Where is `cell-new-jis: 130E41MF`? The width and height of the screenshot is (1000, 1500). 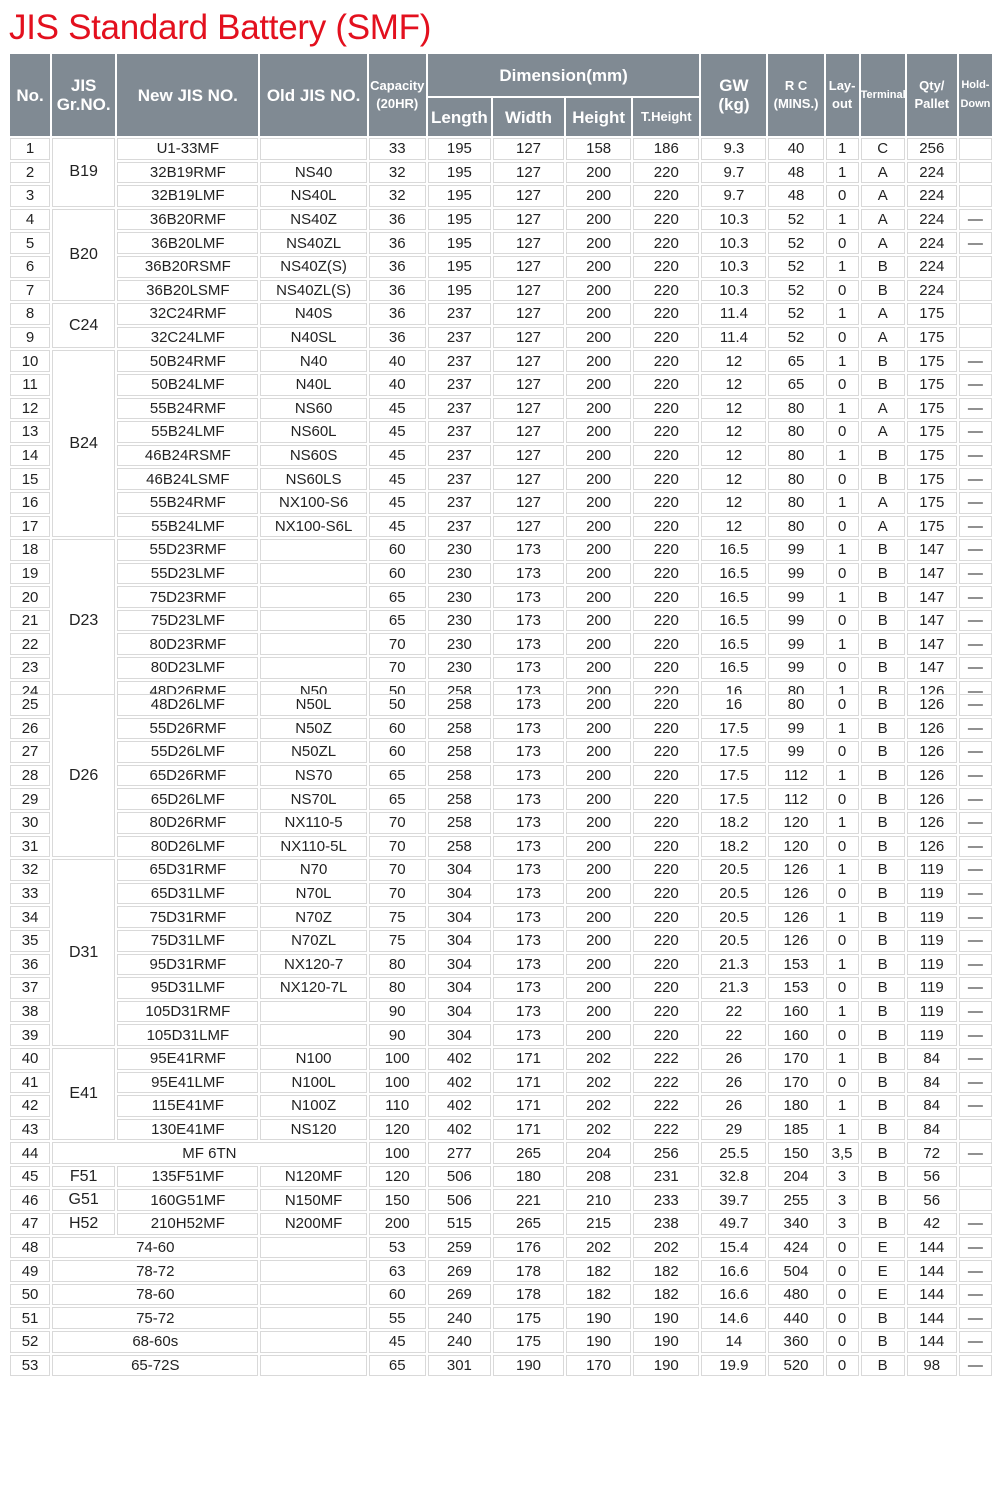 cell-new-jis: 130E41MF is located at coordinates (188, 1129).